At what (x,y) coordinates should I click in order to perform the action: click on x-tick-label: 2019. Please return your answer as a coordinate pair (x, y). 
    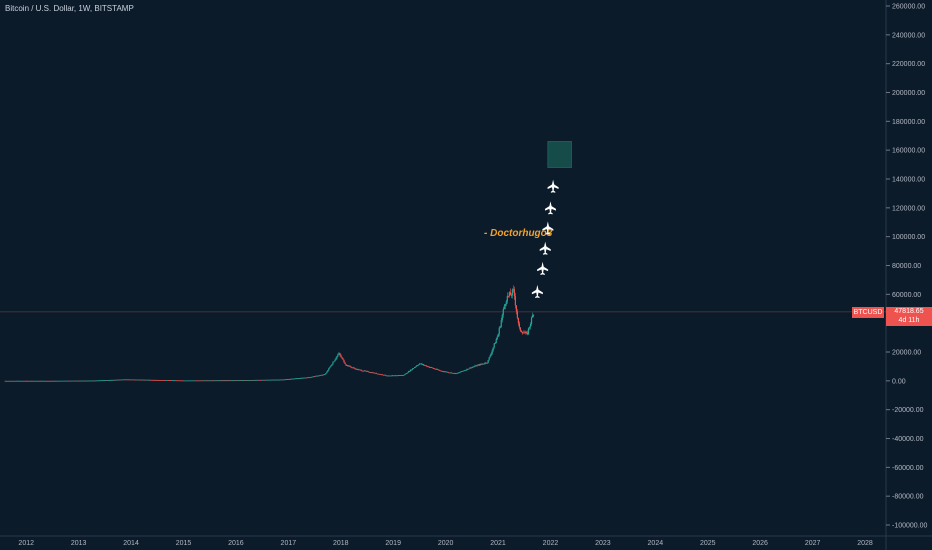
    Looking at the image, I should click on (393, 543).